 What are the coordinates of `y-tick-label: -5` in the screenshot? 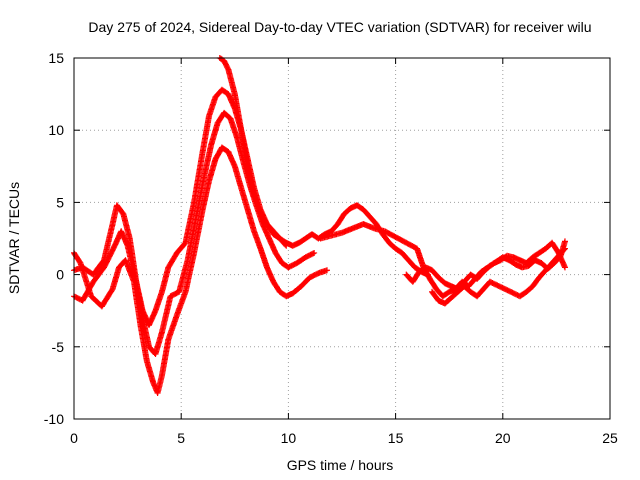 It's located at (58, 347).